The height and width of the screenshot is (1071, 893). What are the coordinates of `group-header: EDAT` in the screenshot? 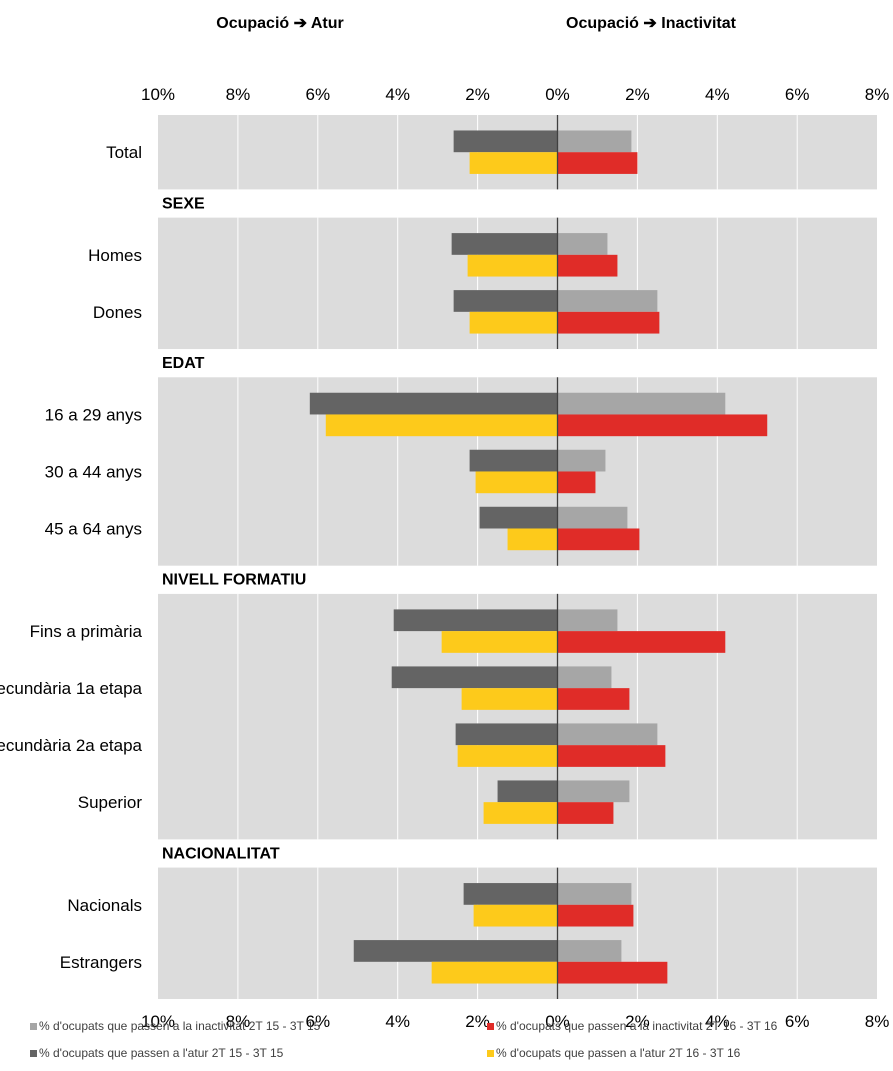 It's located at (183, 363).